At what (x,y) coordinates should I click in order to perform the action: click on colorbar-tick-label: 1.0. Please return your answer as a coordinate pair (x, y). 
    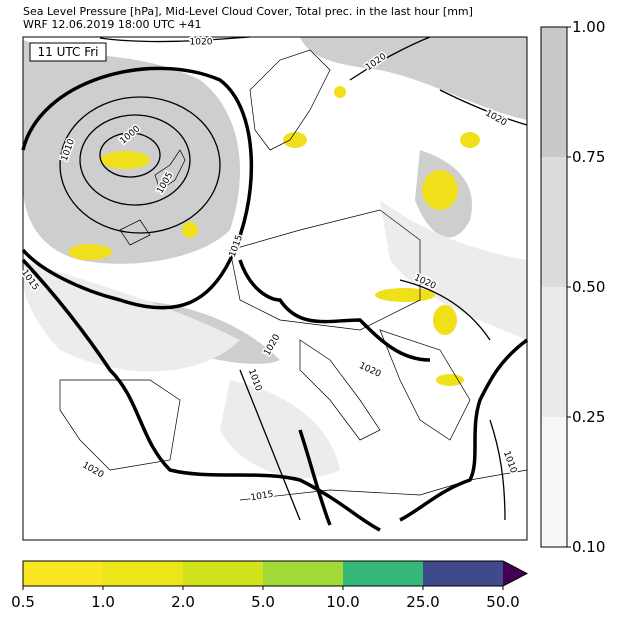
    Looking at the image, I should click on (103, 602).